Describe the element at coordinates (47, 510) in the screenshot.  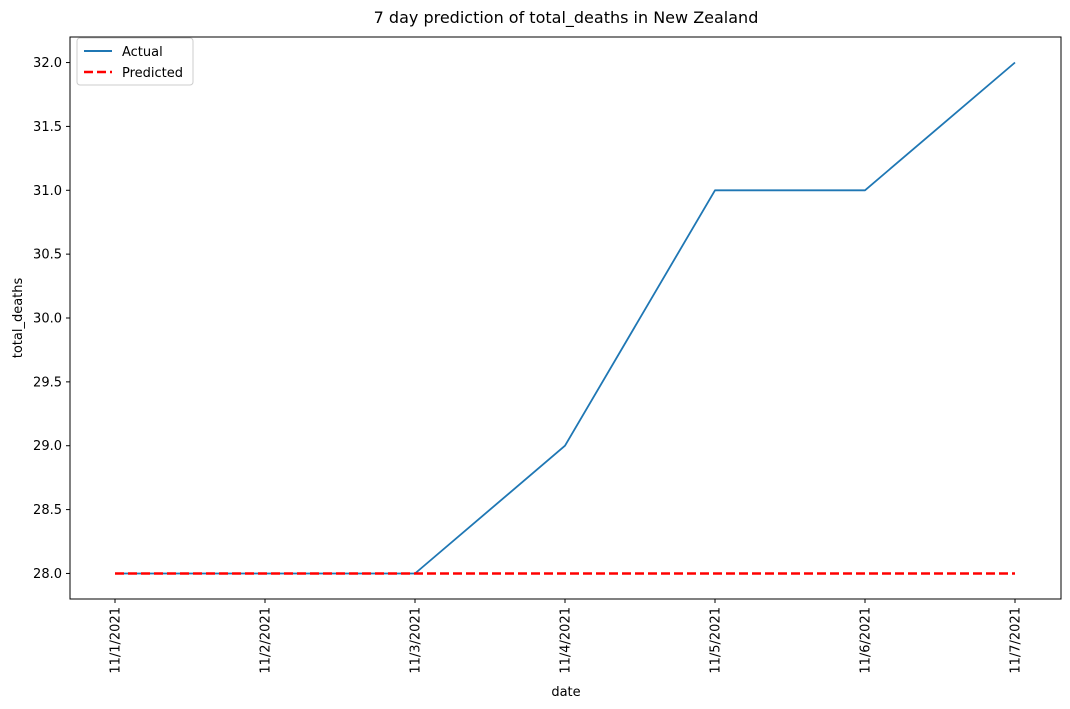
I see `y-tick-label: 28.5` at that location.